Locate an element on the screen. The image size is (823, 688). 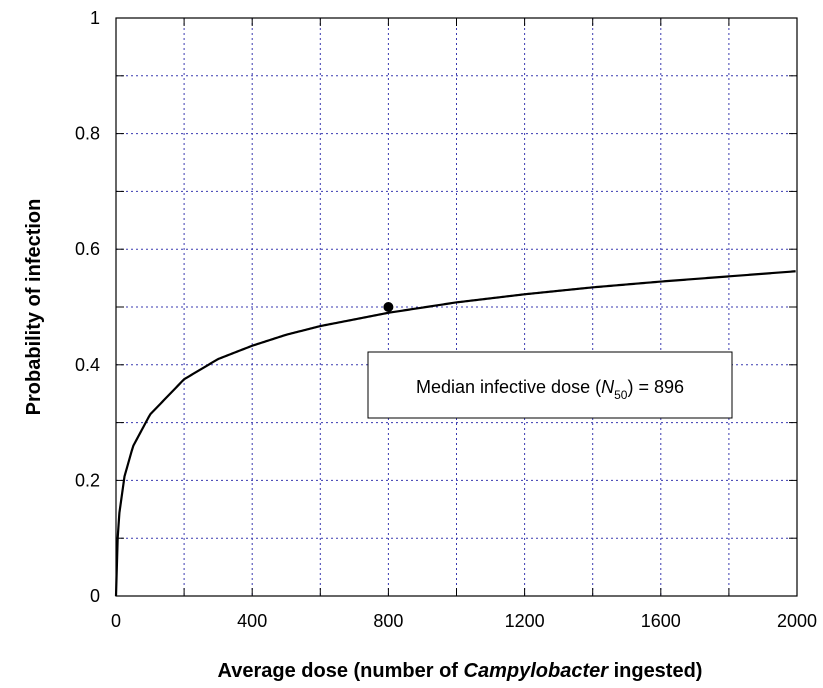
y-tick-labels: 0 0.2 0.4 0.6 0.8 1 is located at coordinates (87, 307).